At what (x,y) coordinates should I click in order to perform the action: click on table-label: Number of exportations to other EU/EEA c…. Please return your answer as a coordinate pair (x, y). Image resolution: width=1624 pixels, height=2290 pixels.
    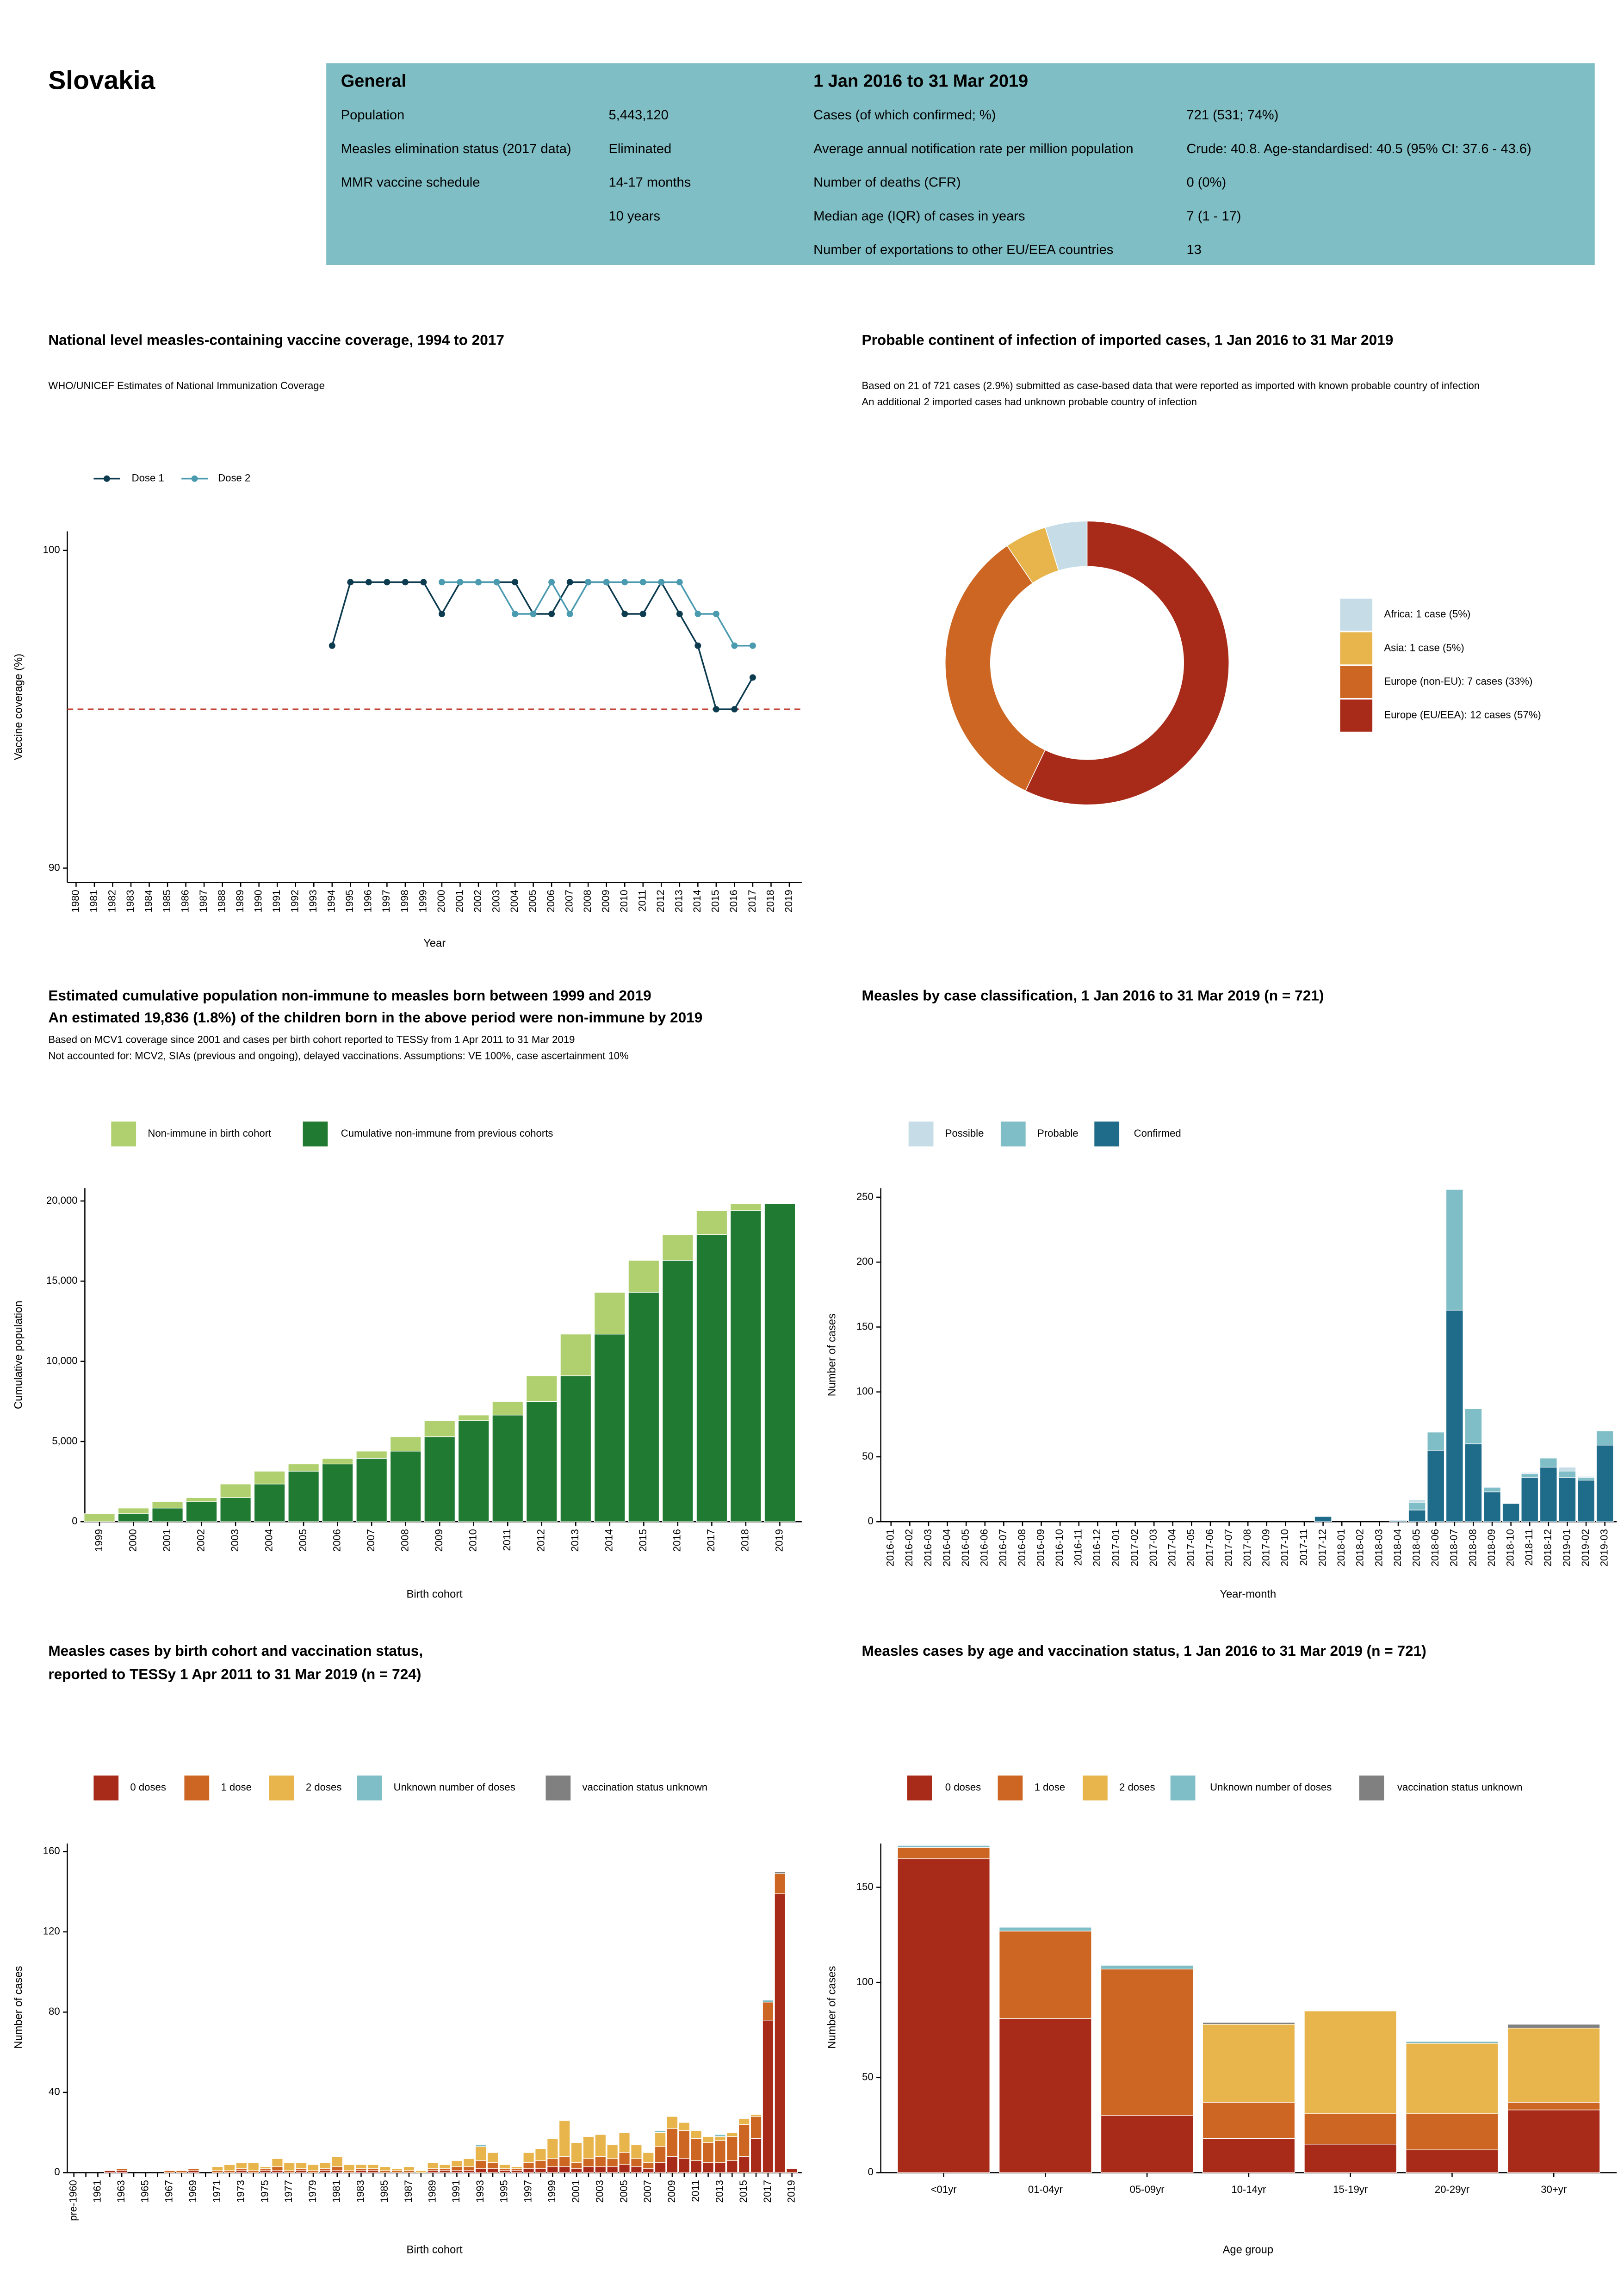
    Looking at the image, I should click on (963, 249).